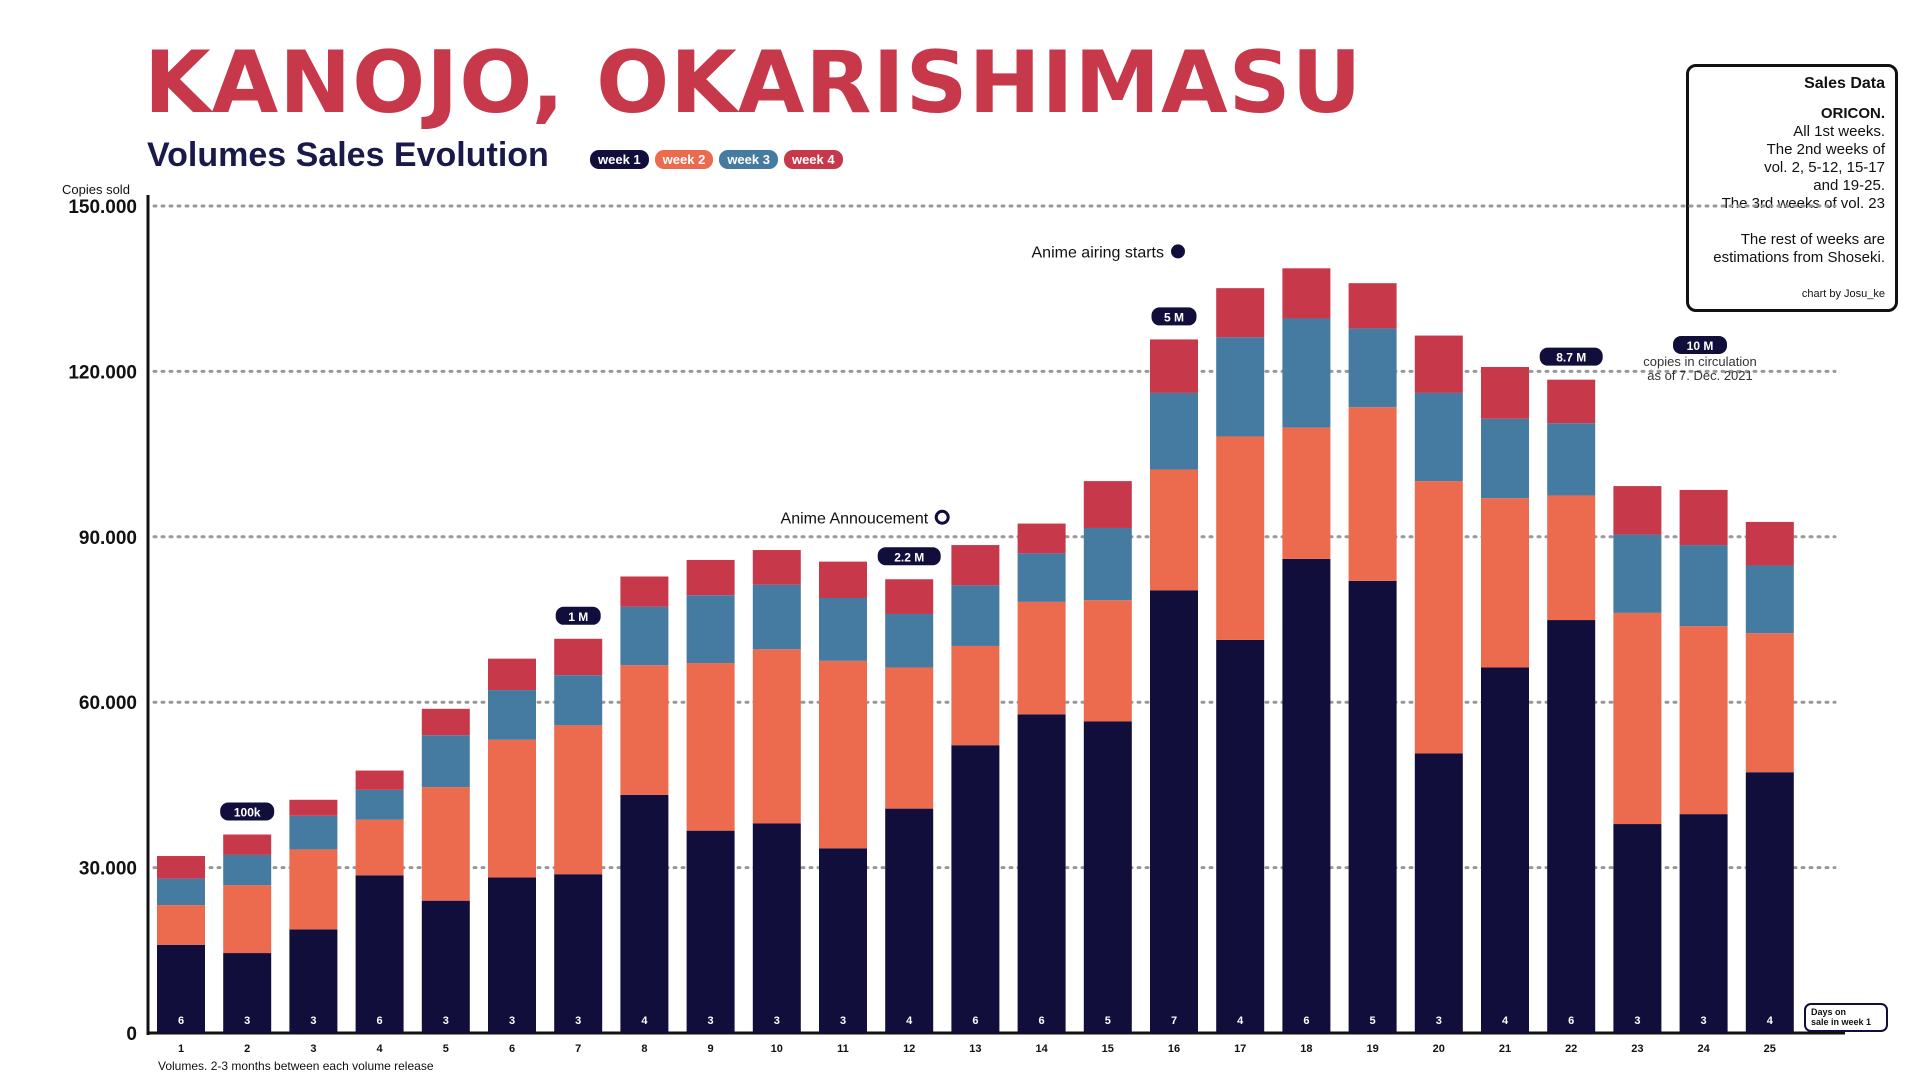 The width and height of the screenshot is (1920, 1080). I want to click on x-tick-label: 10, so click(777, 1049).